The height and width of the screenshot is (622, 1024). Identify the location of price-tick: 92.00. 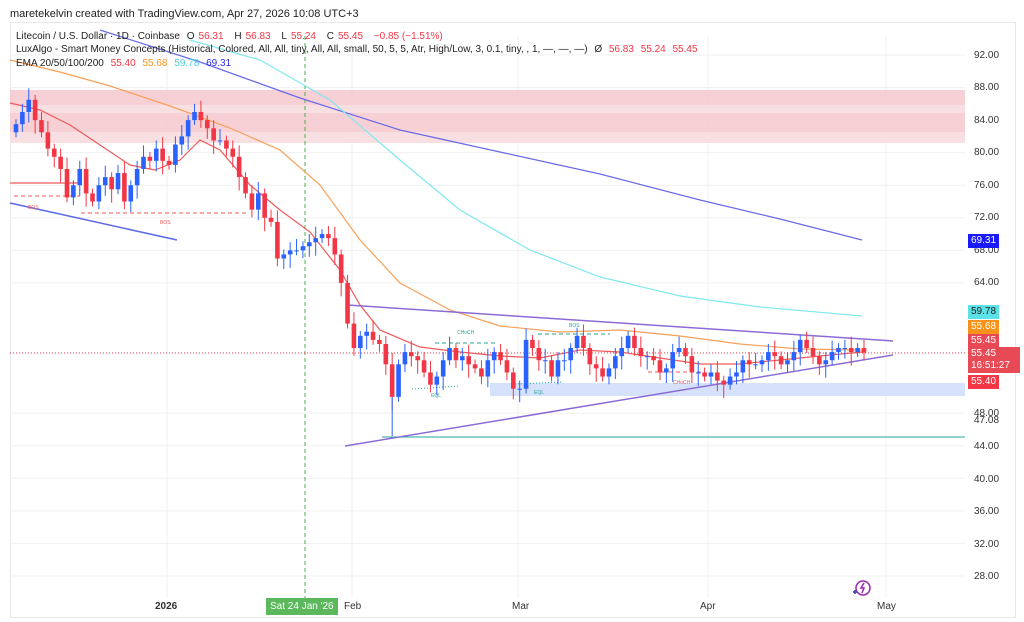
(987, 55).